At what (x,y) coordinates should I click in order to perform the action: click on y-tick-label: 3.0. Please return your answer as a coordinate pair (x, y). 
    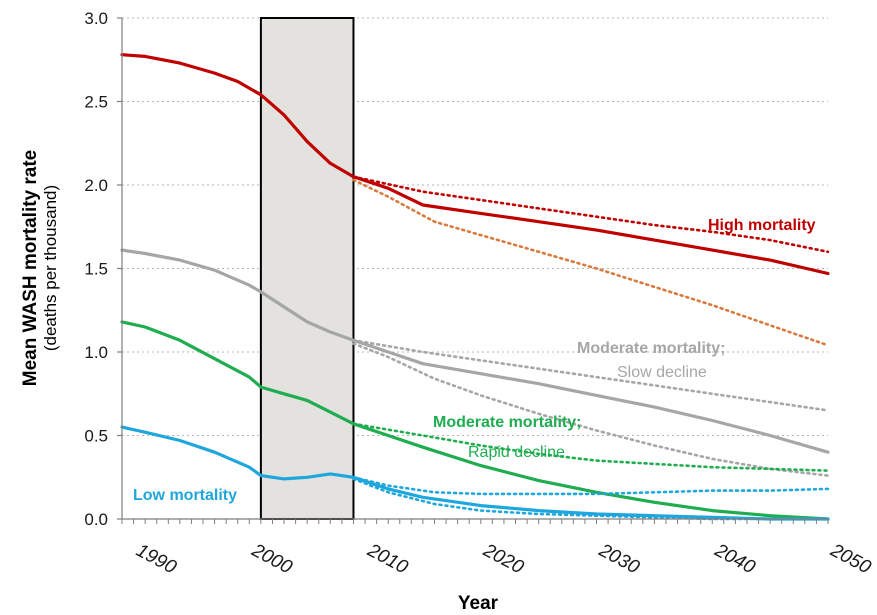
    Looking at the image, I should click on (96, 18).